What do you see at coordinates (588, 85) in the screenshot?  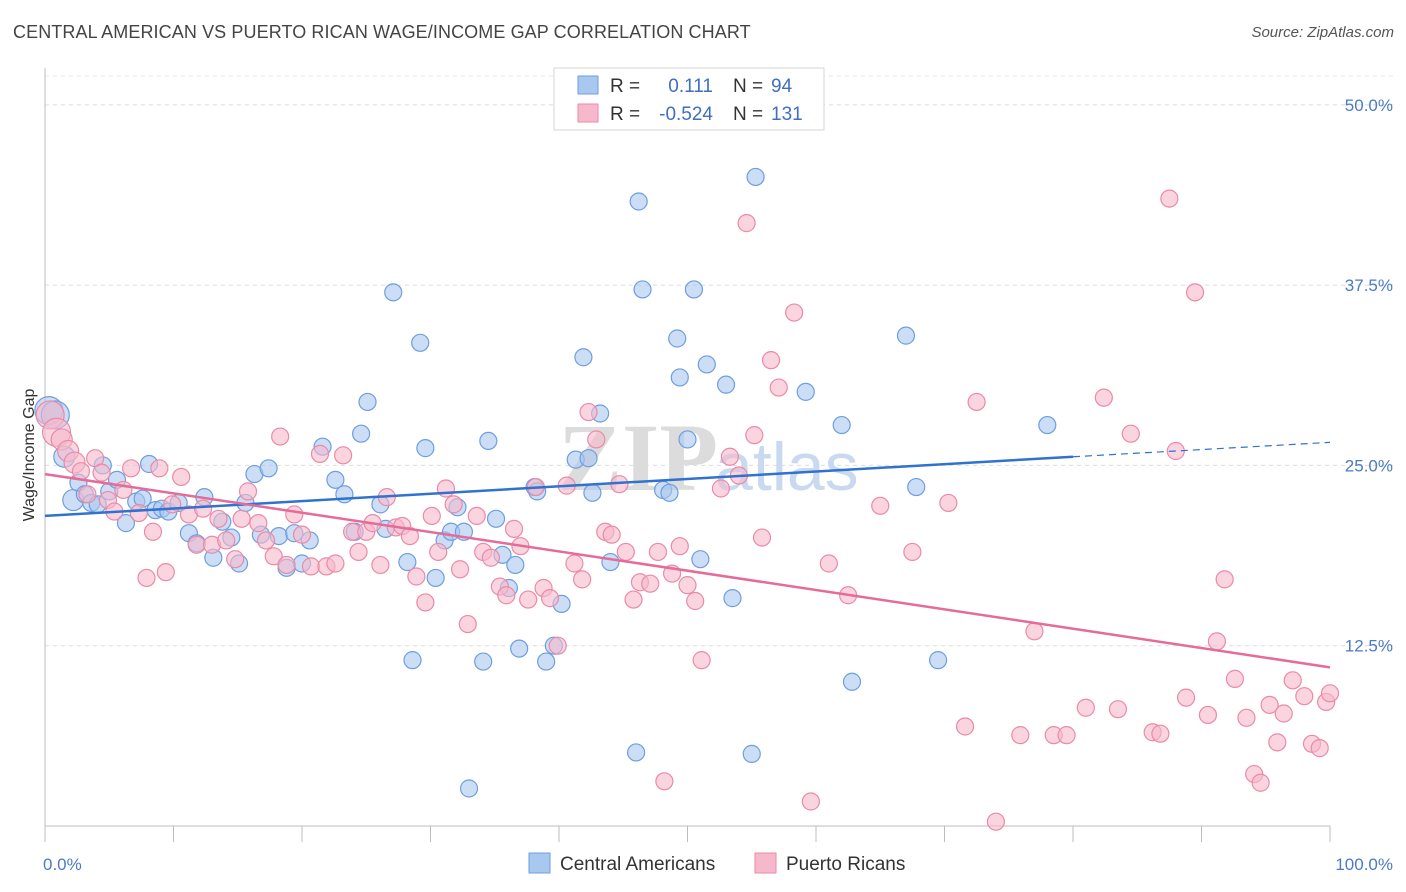 I see `legend-swatch-blue` at bounding box center [588, 85].